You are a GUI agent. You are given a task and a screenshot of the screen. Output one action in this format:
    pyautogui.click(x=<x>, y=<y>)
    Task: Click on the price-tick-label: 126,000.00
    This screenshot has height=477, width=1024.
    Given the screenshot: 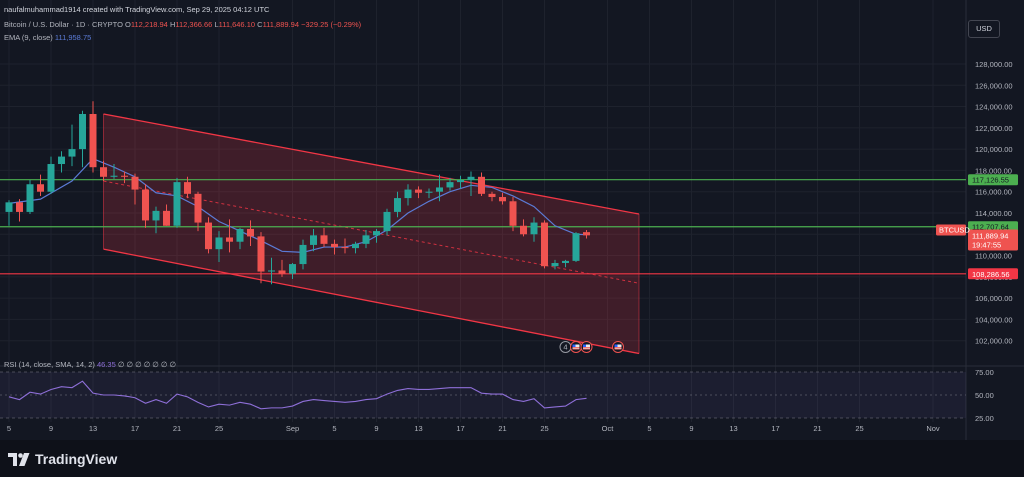 What is the action you would take?
    pyautogui.click(x=994, y=85)
    